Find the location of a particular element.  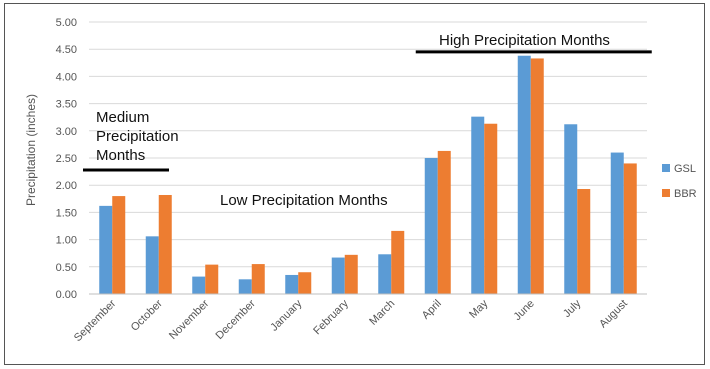

bar-gsl-november is located at coordinates (199, 285).